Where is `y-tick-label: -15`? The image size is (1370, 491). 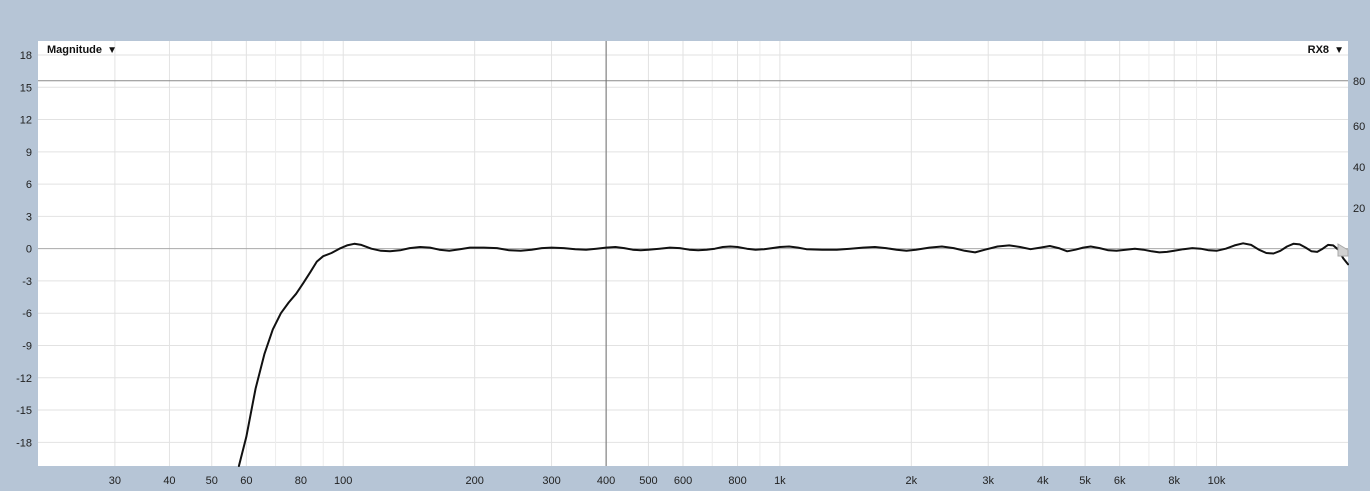
y-tick-label: -15 is located at coordinates (24, 411).